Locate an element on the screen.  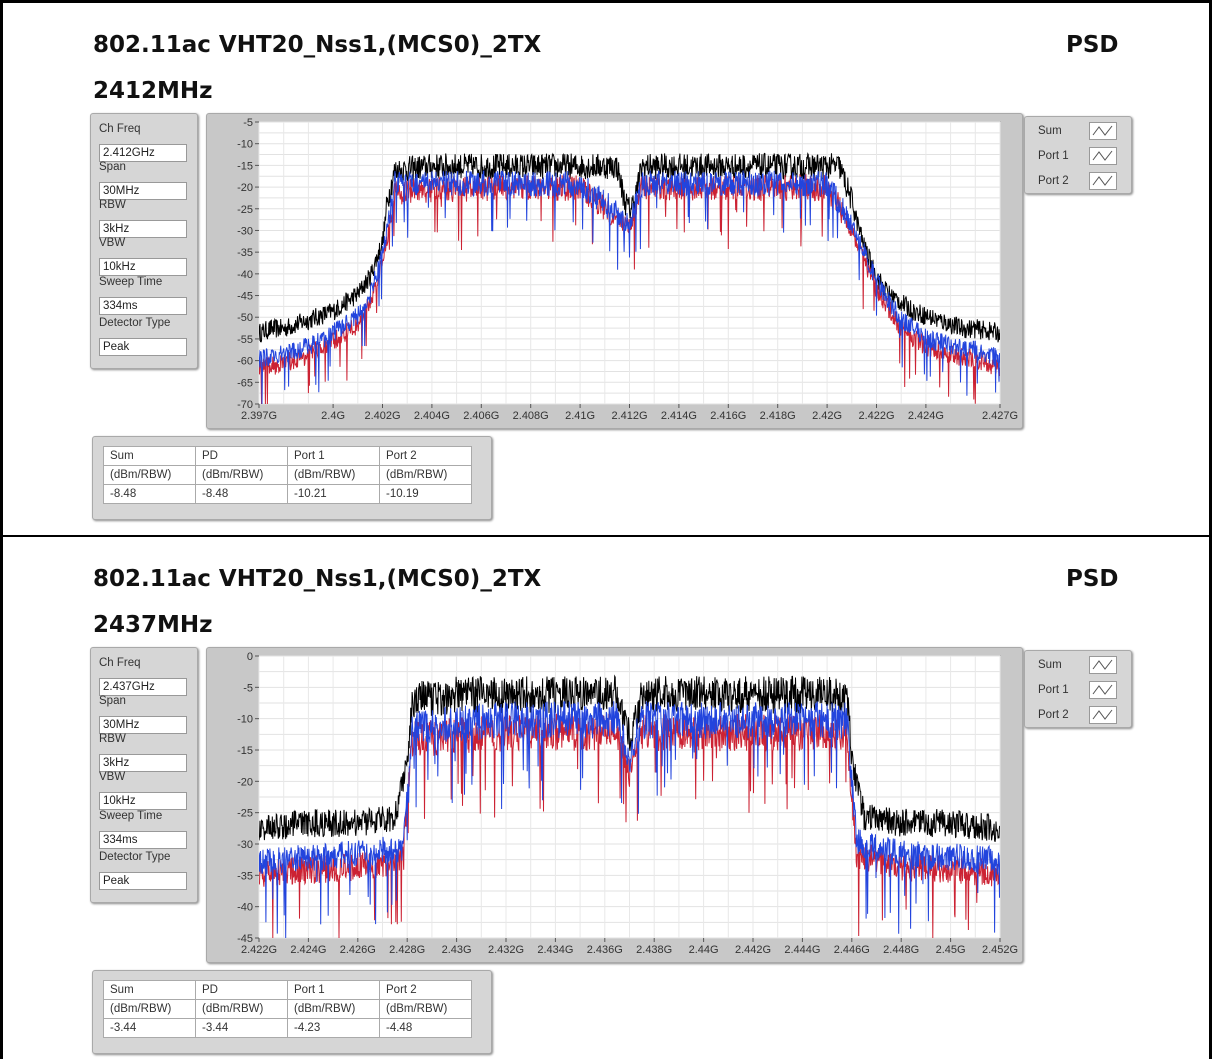
chart-legend: Sum Port 1 Port 2 is located at coordinates (1078, 689).